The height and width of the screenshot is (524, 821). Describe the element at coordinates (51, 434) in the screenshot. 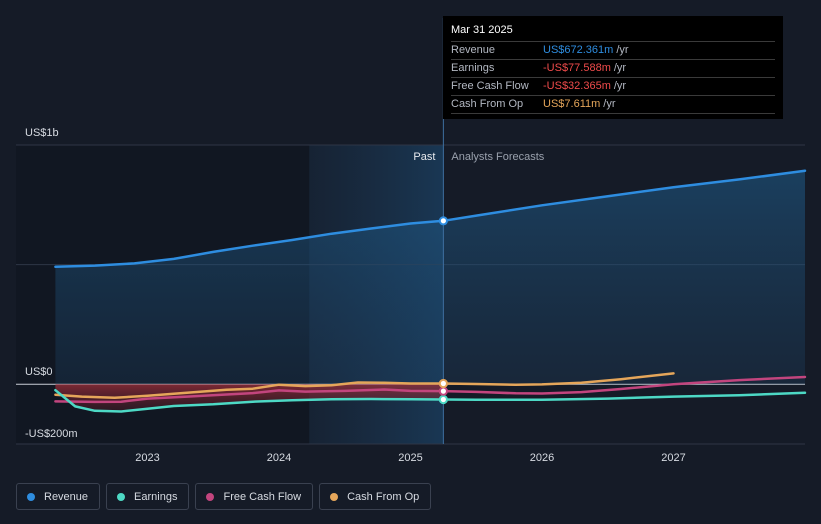

I see `y-axis-label: -US$200m` at that location.